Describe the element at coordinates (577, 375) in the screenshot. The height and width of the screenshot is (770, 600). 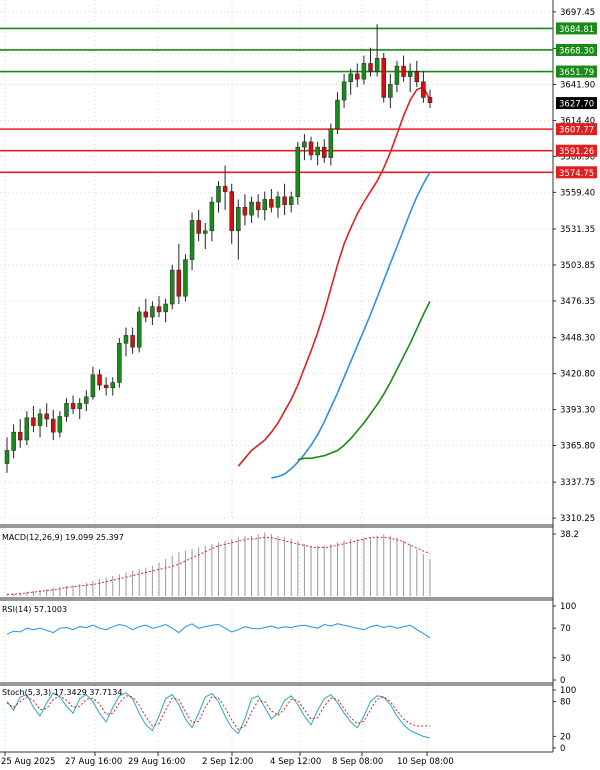
I see `price-tick: 3420.80` at that location.